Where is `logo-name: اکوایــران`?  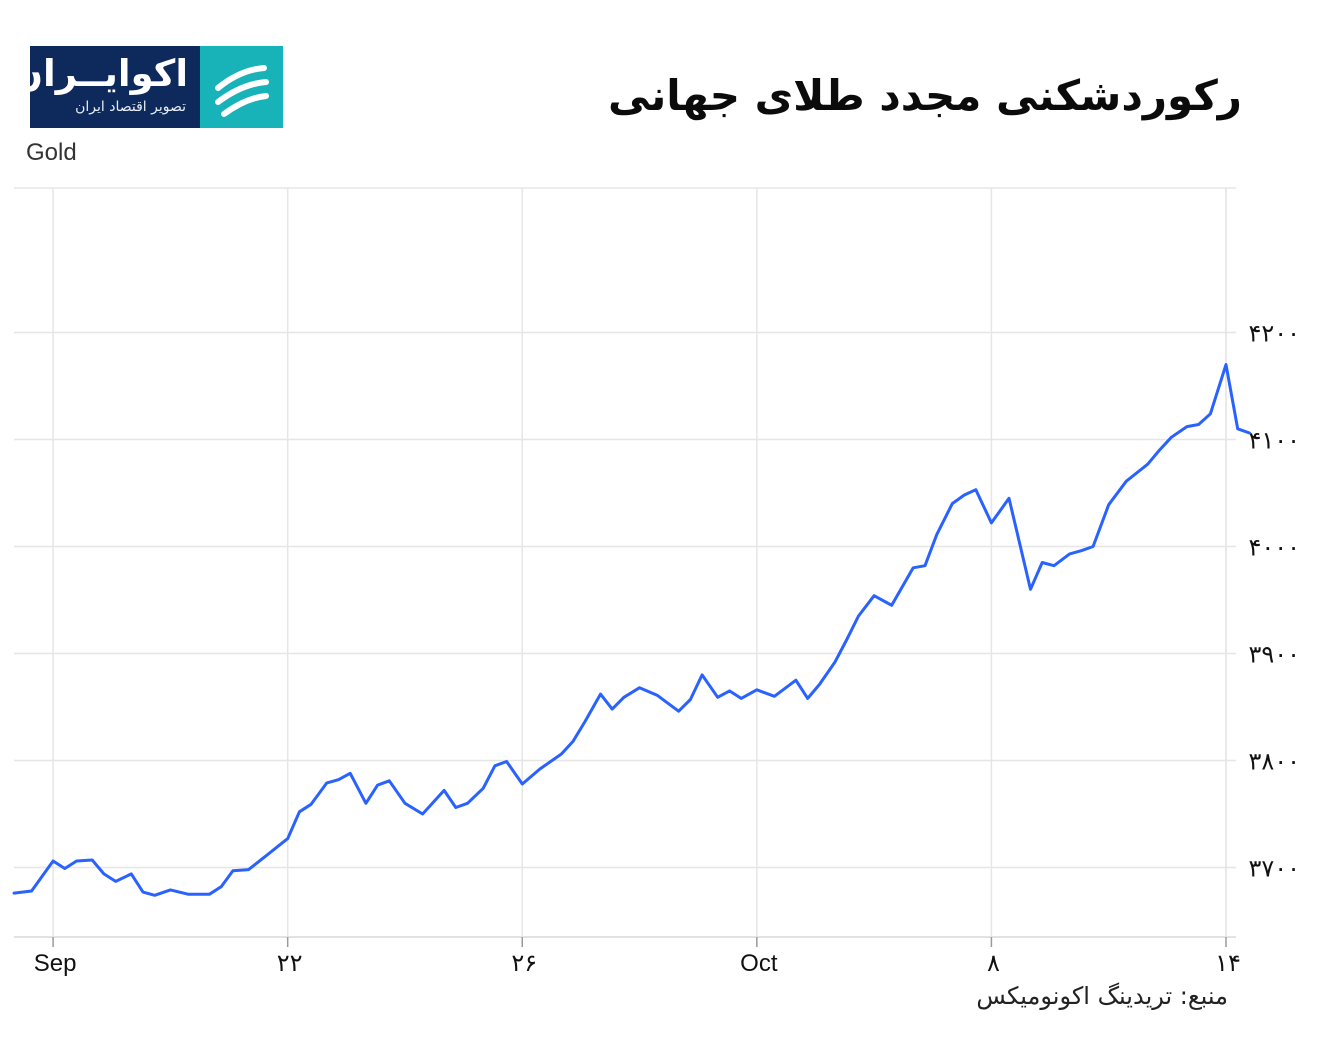 logo-name: اکوایــران is located at coordinates (99, 73).